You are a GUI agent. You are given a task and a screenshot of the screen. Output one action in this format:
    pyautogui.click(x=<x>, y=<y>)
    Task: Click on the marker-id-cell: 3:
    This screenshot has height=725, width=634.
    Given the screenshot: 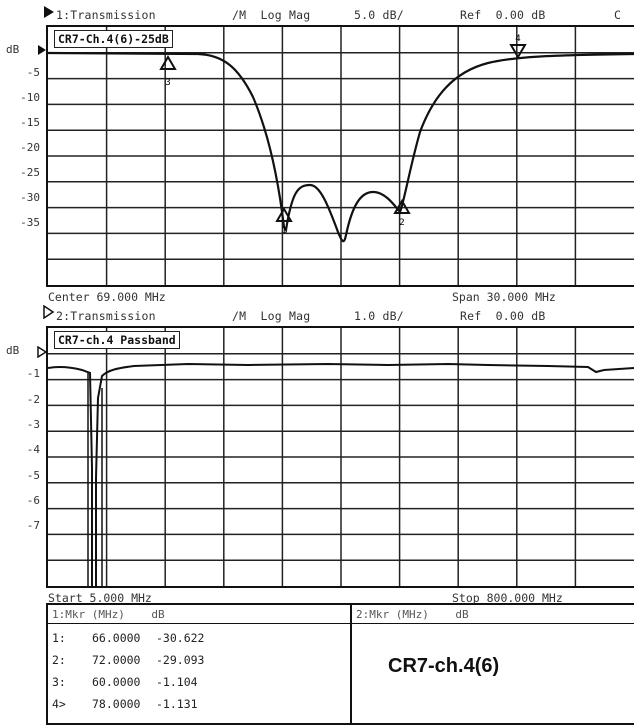 What is the action you would take?
    pyautogui.click(x=59, y=682)
    